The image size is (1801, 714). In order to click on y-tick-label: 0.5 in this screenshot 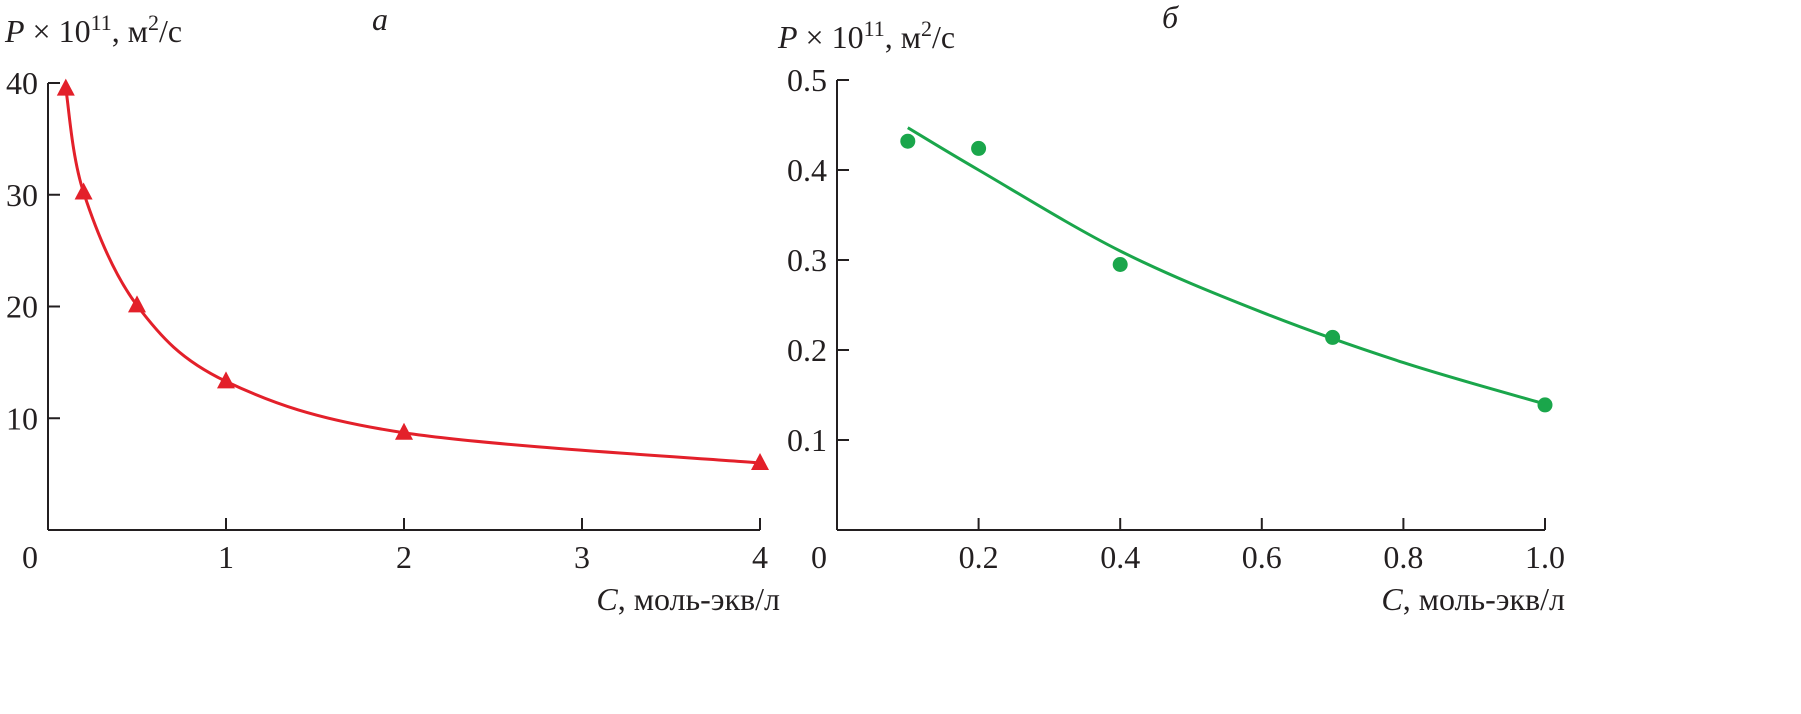, I will do `click(807, 80)`.